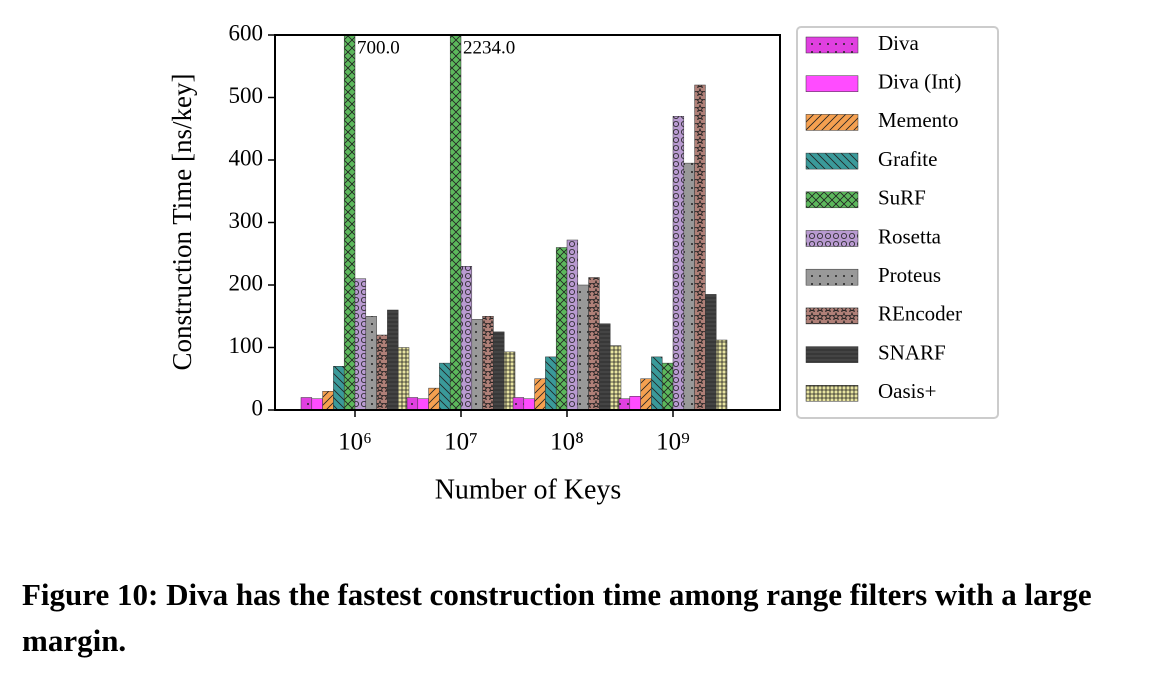  What do you see at coordinates (899, 43) in the screenshot?
I see `legend-label: Diva` at bounding box center [899, 43].